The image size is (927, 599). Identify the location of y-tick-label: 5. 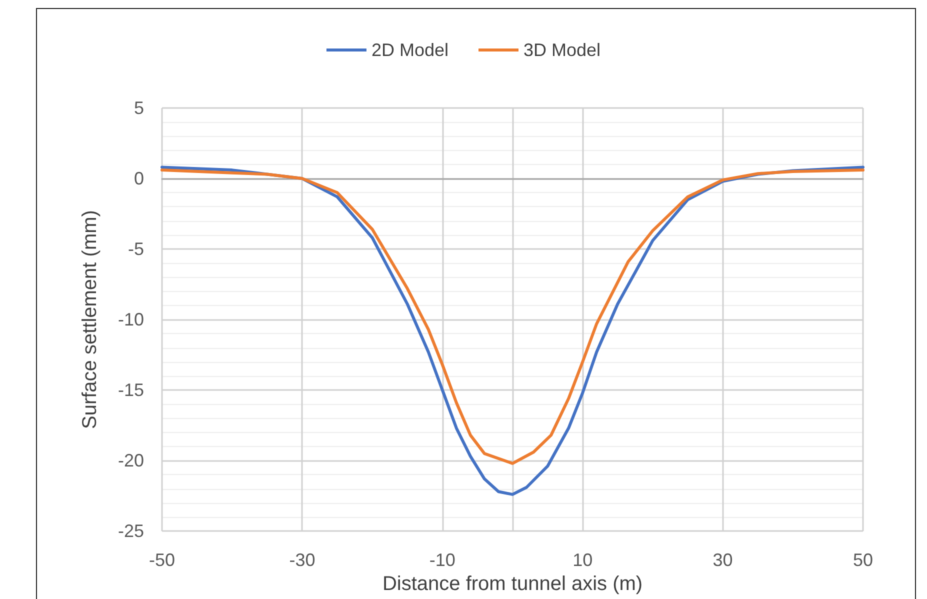
(139, 108).